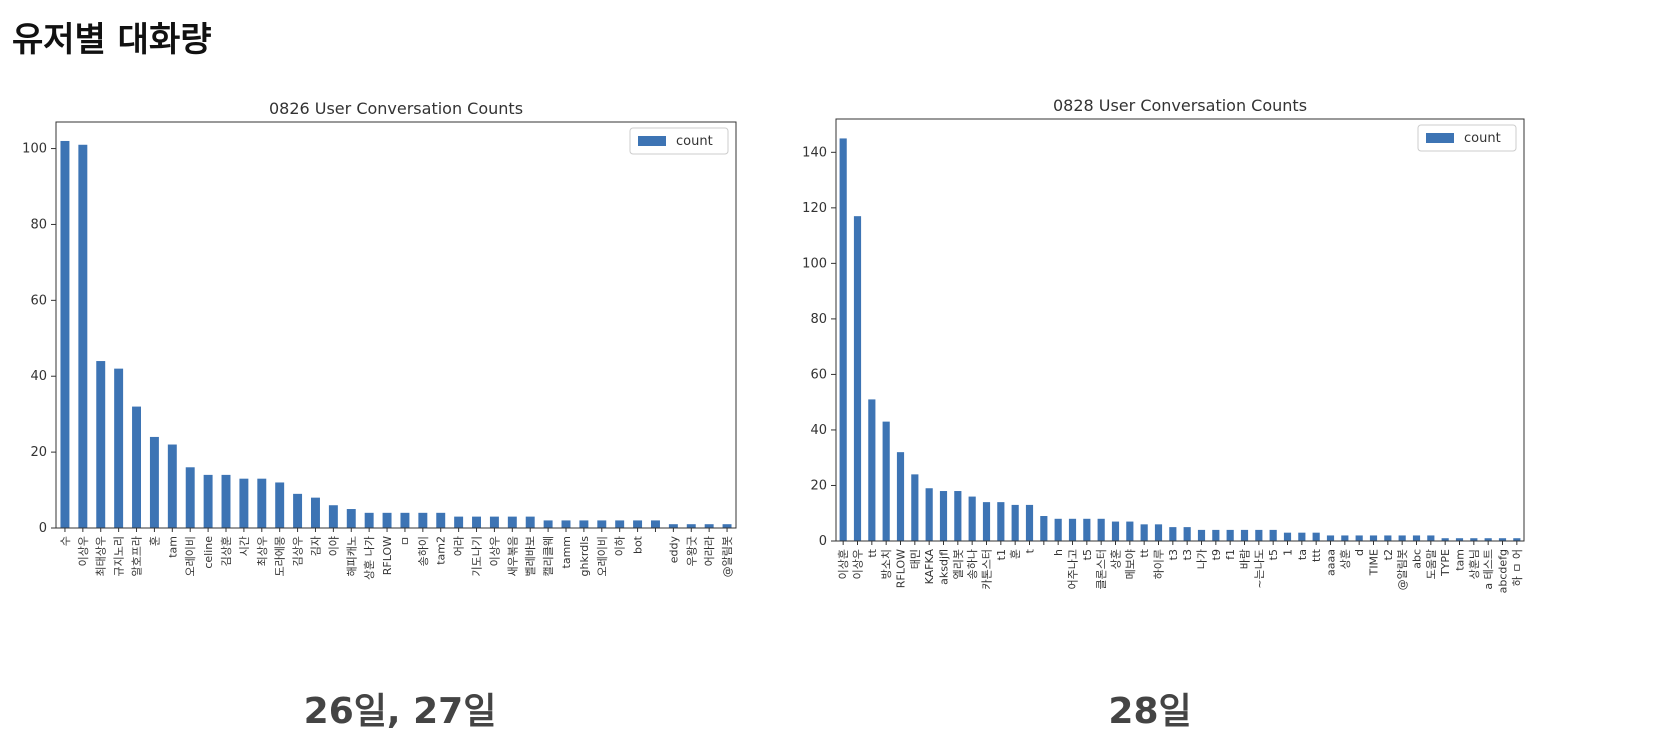 This screenshot has height=750, width=1660. Describe the element at coordinates (1030, 550) in the screenshot. I see `category-label: t` at that location.